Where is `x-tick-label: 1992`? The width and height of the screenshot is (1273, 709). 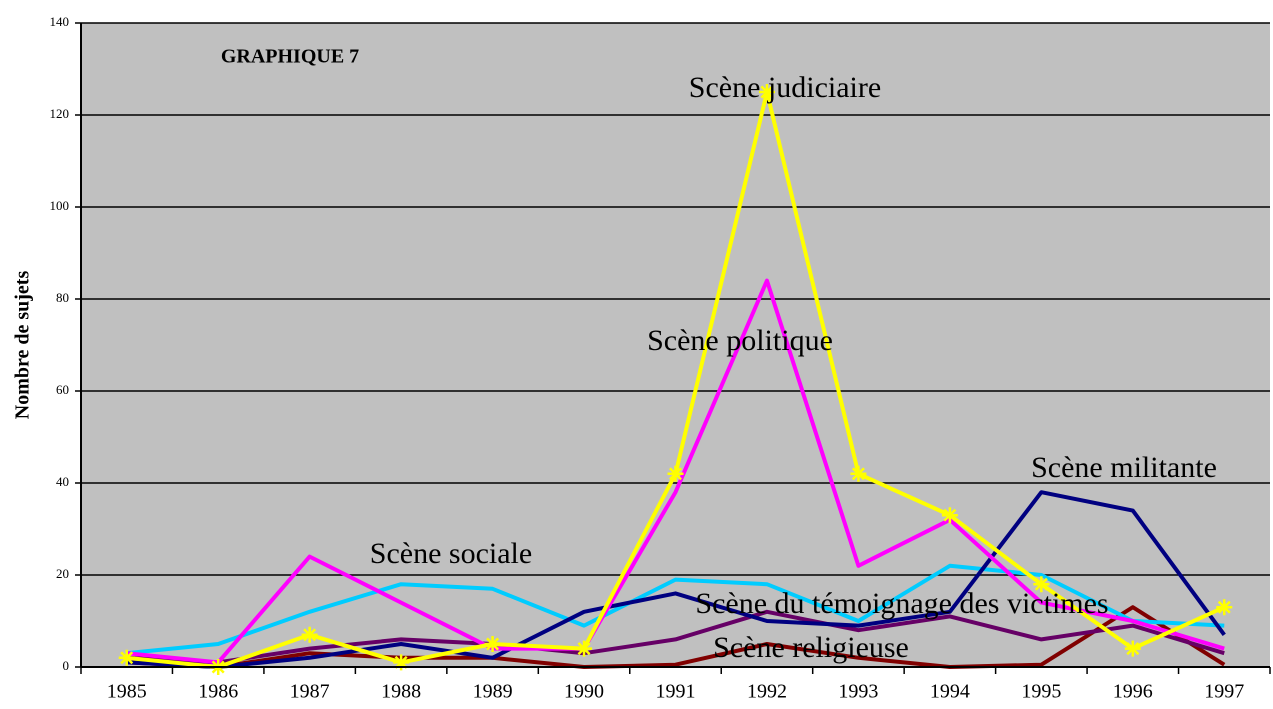 x-tick-label: 1992 is located at coordinates (767, 692).